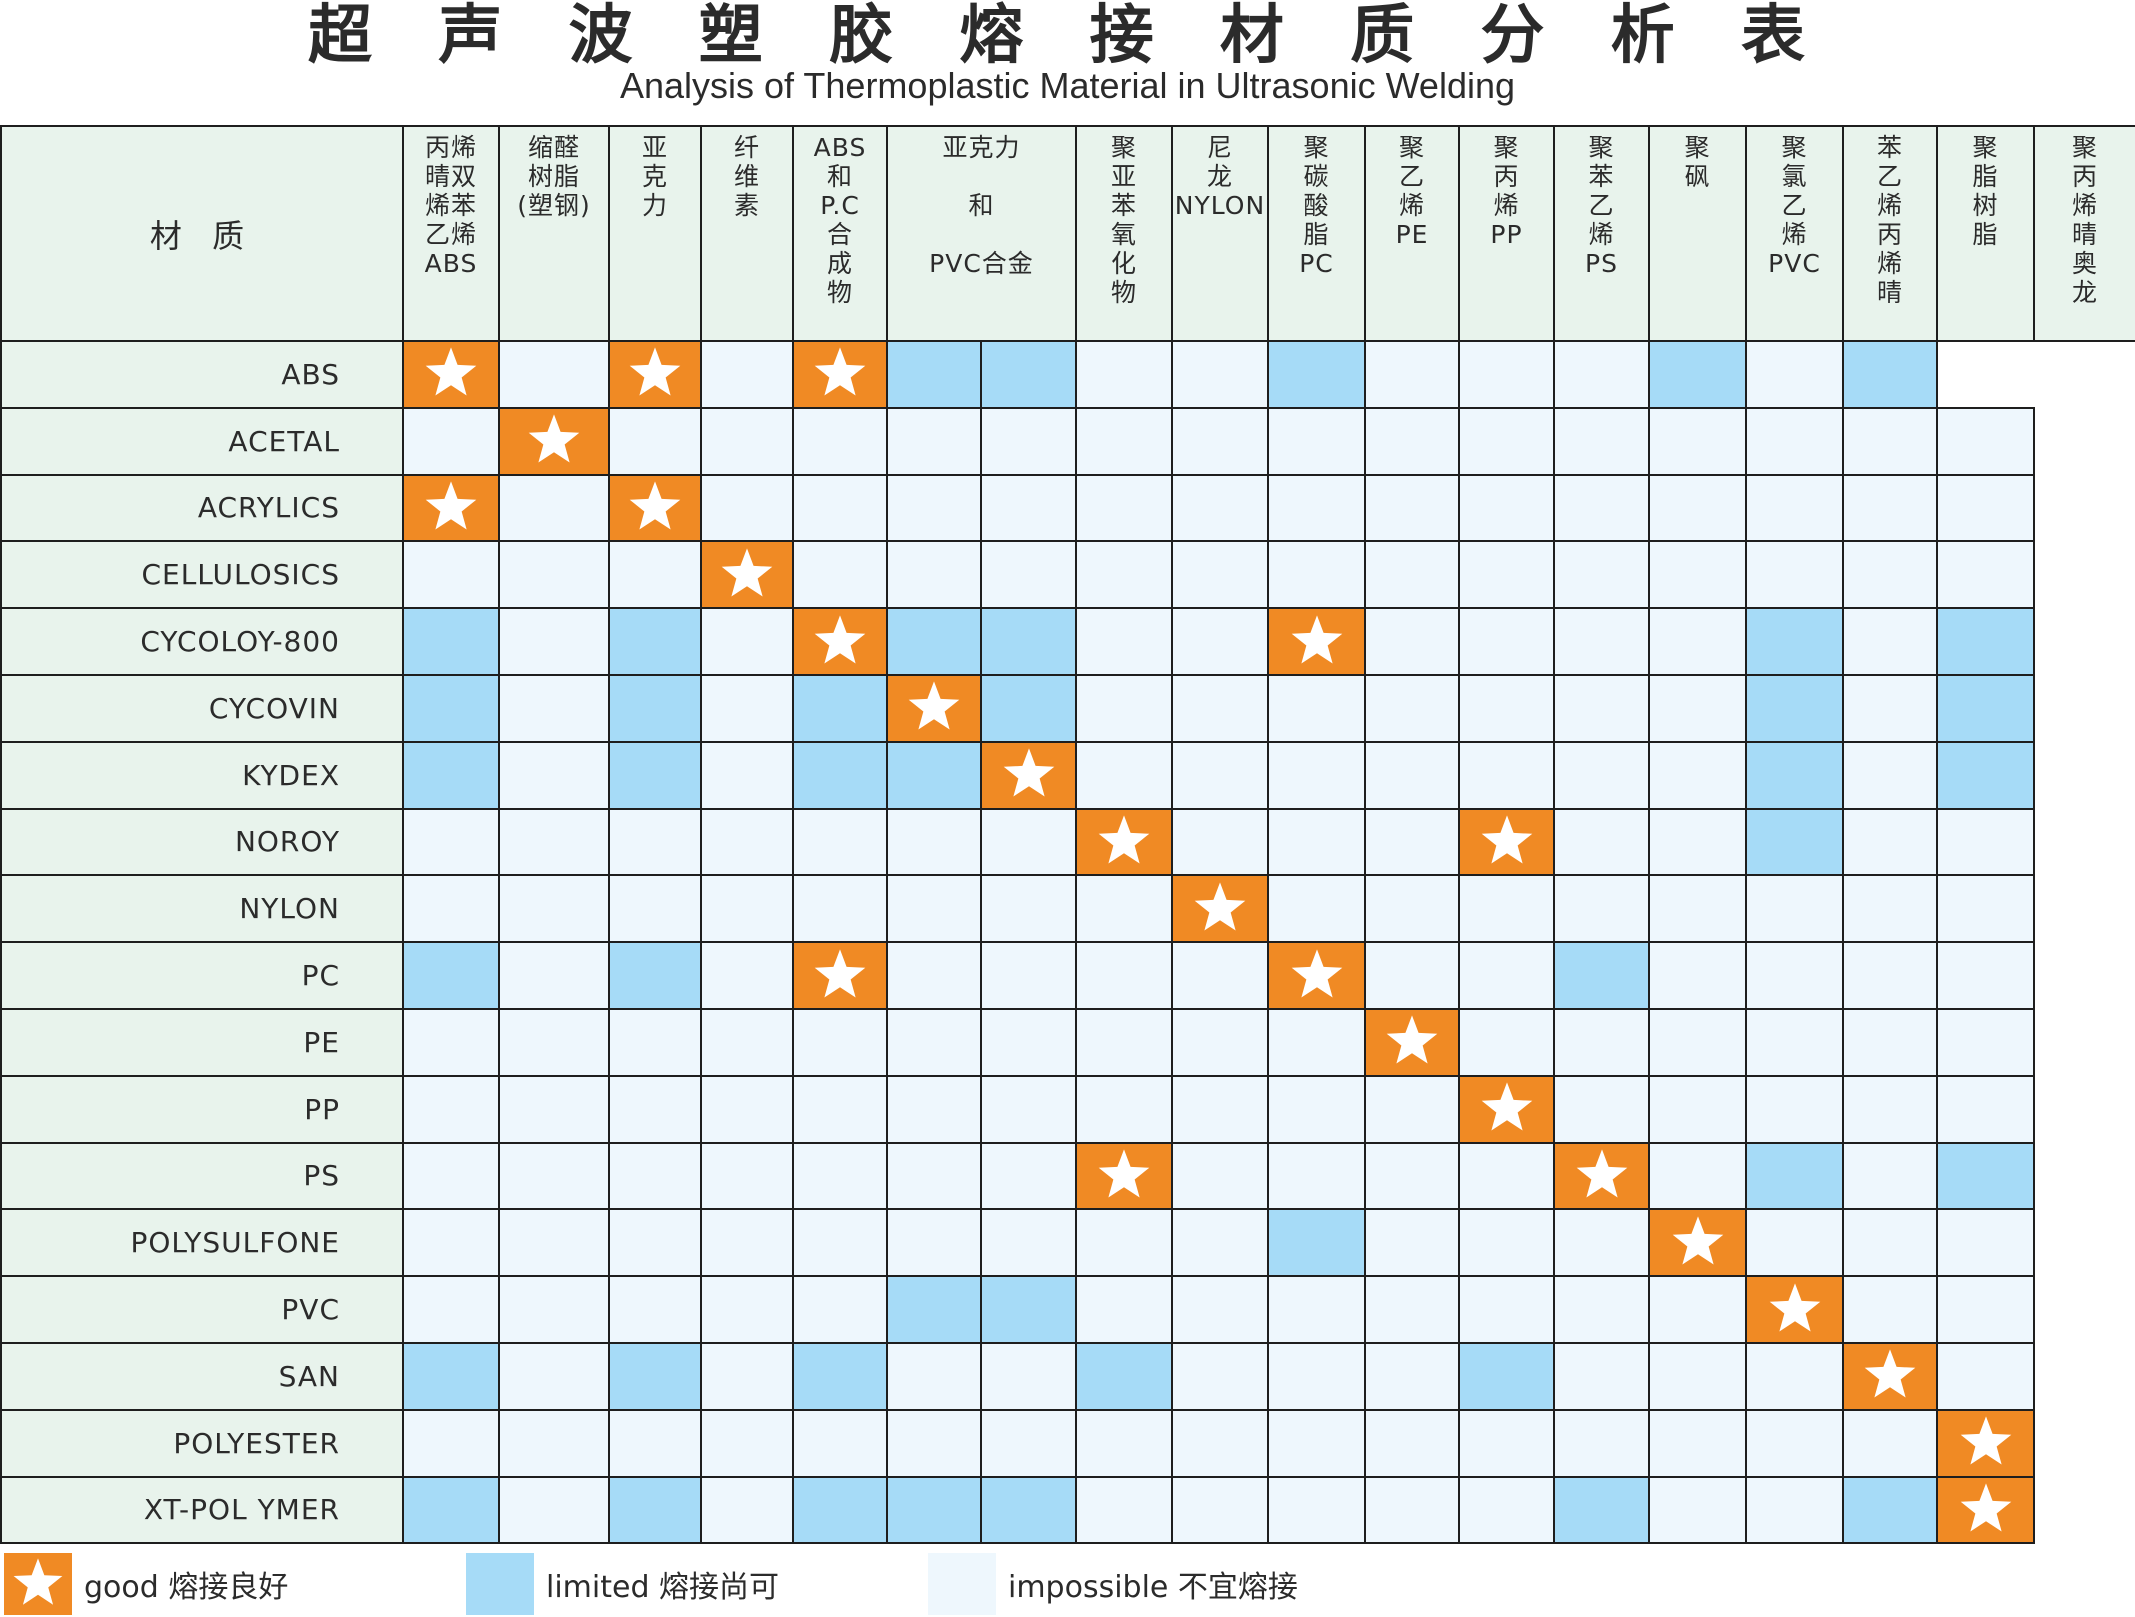 The width and height of the screenshot is (2135, 1617). Describe the element at coordinates (1697, 162) in the screenshot. I see `column-header-label: 聚 砜` at that location.